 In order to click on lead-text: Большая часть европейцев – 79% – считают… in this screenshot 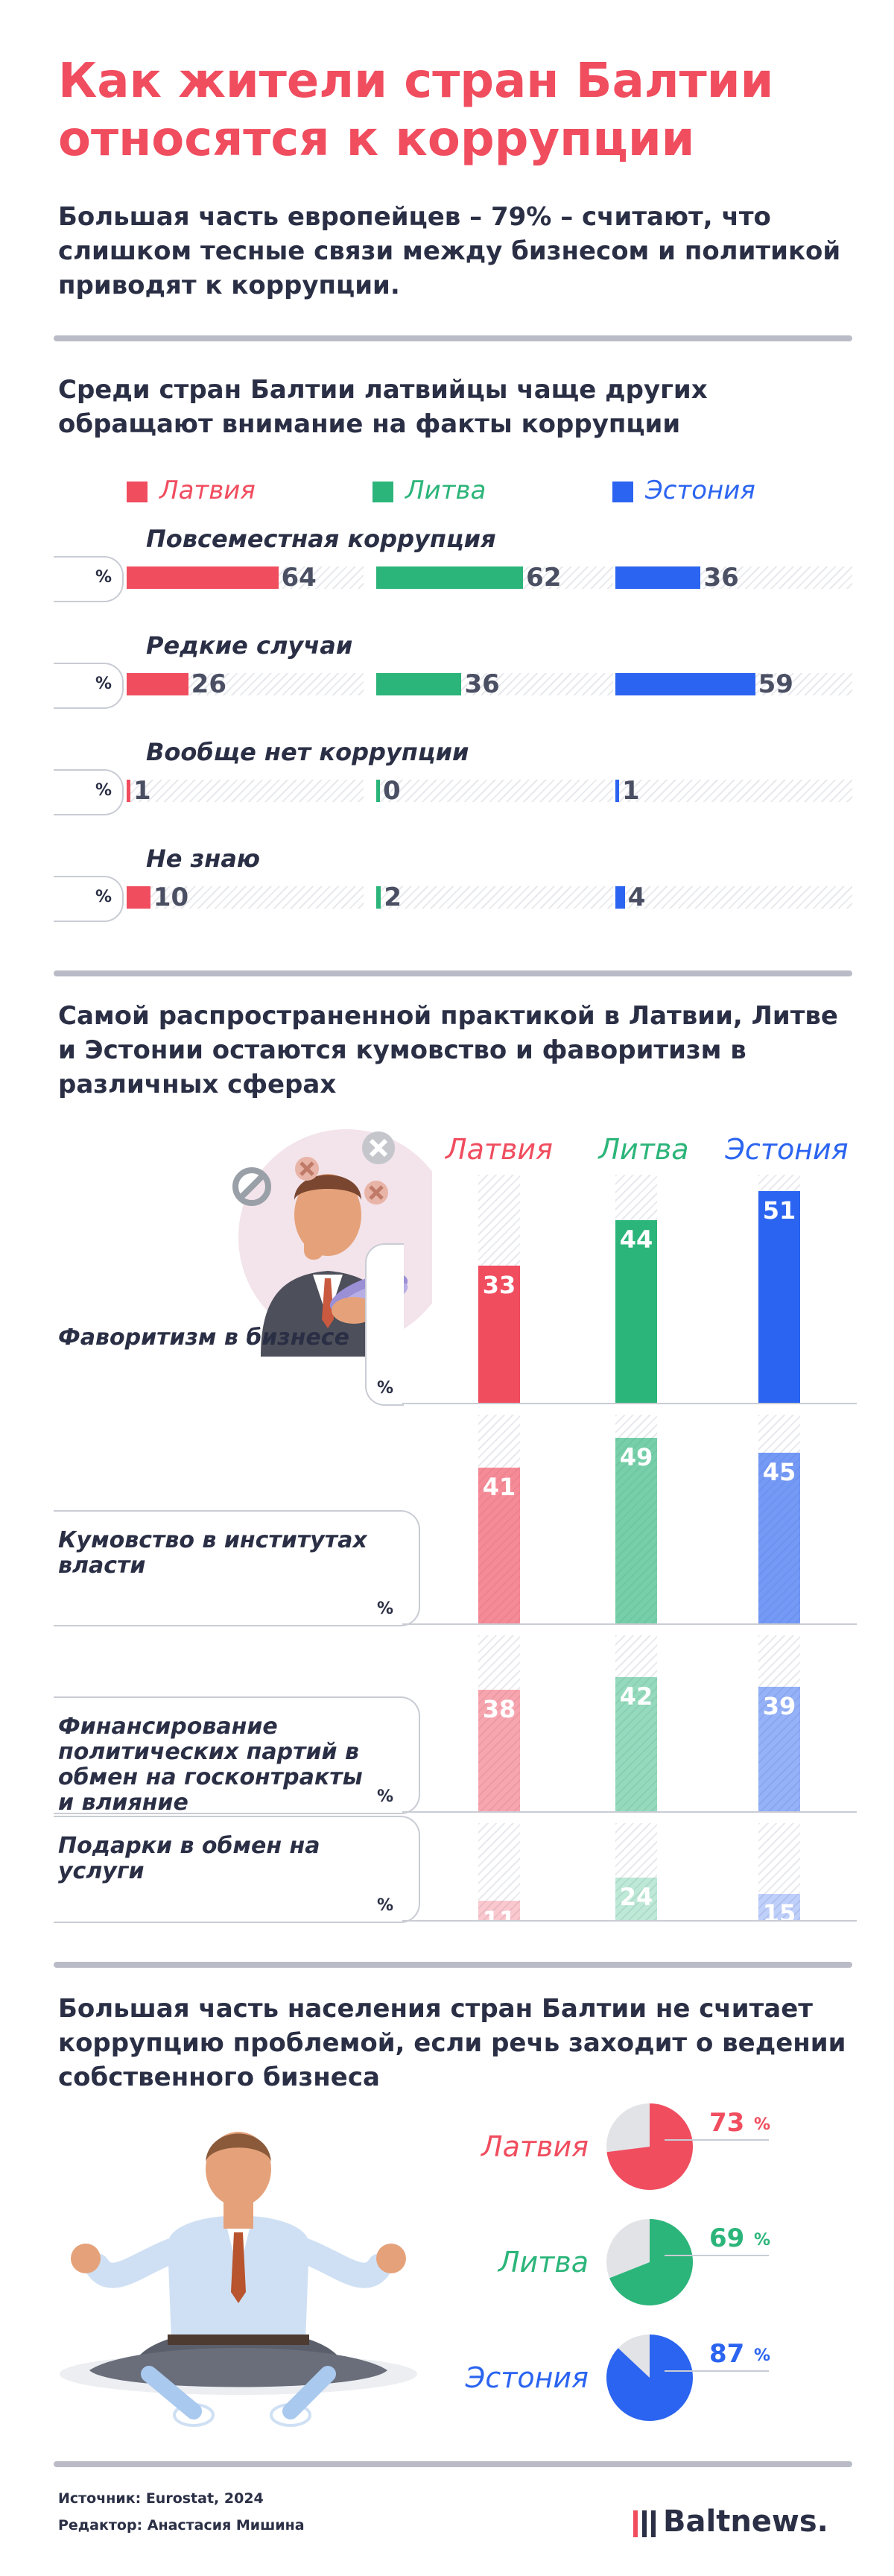, I will do `click(450, 251)`.